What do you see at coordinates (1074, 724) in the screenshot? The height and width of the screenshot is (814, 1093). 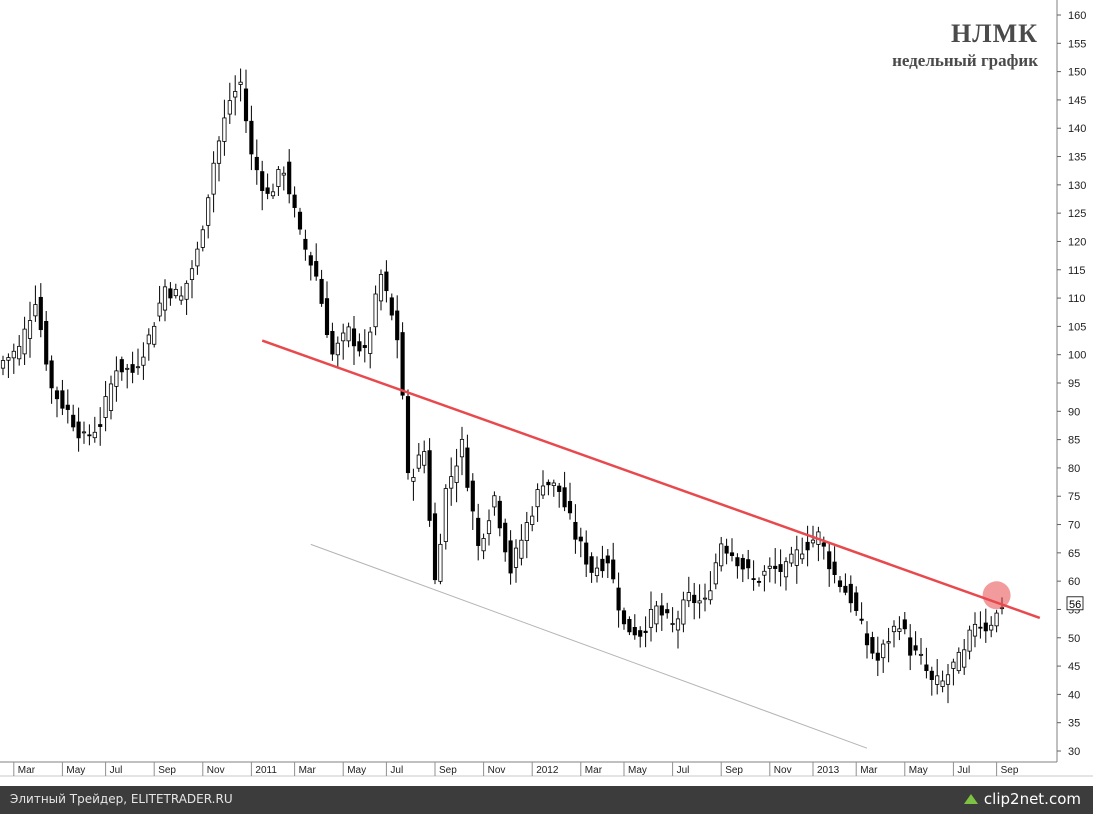 I see `y-tick-label: 35` at bounding box center [1074, 724].